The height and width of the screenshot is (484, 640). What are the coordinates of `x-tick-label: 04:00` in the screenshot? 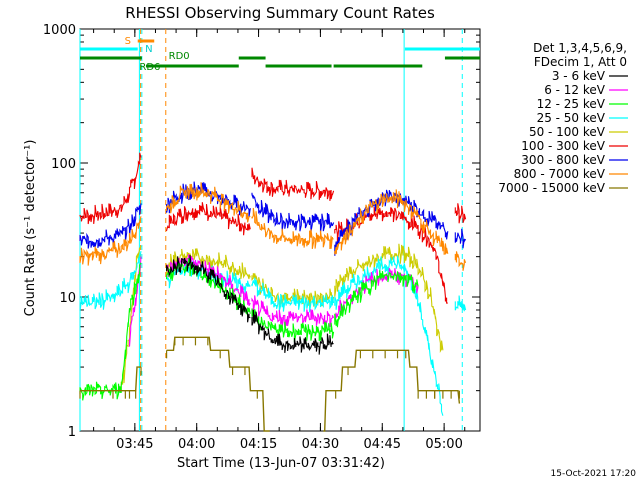 It's located at (196, 444).